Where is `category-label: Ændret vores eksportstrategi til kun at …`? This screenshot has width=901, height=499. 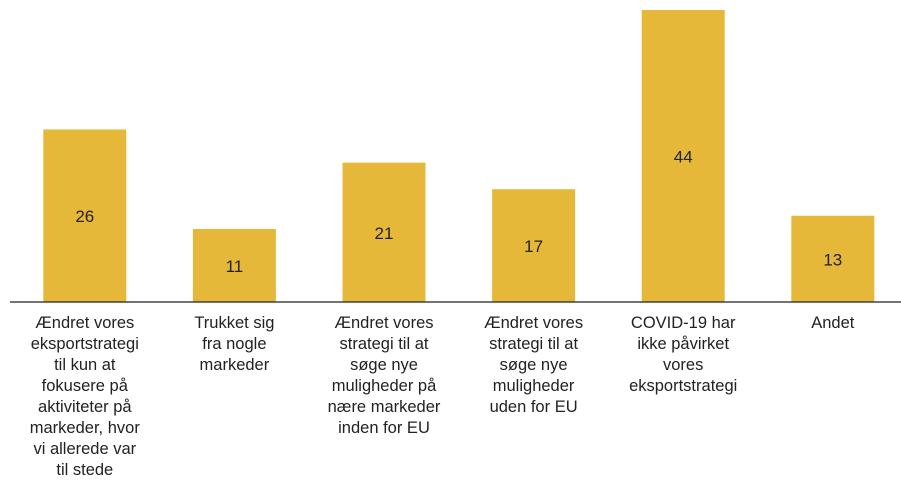 category-label: Ændret vores eksportstrategi til kun at … is located at coordinates (84, 396).